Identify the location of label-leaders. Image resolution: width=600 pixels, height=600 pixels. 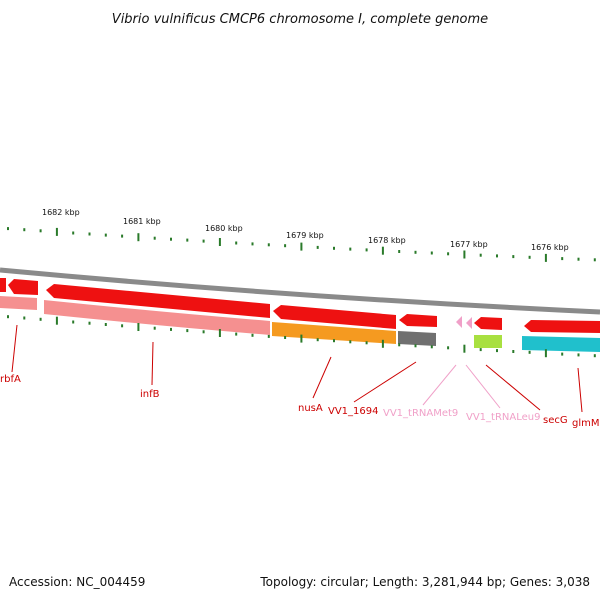
(297, 368).